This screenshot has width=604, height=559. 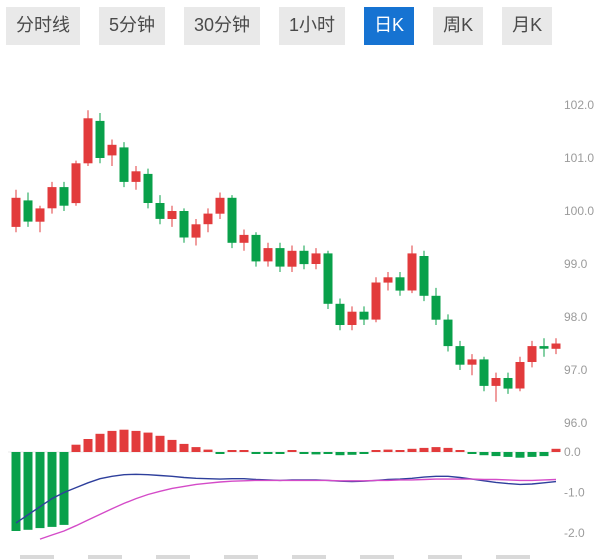 What do you see at coordinates (576, 264) in the screenshot?
I see `price-axis-label: 99.0` at bounding box center [576, 264].